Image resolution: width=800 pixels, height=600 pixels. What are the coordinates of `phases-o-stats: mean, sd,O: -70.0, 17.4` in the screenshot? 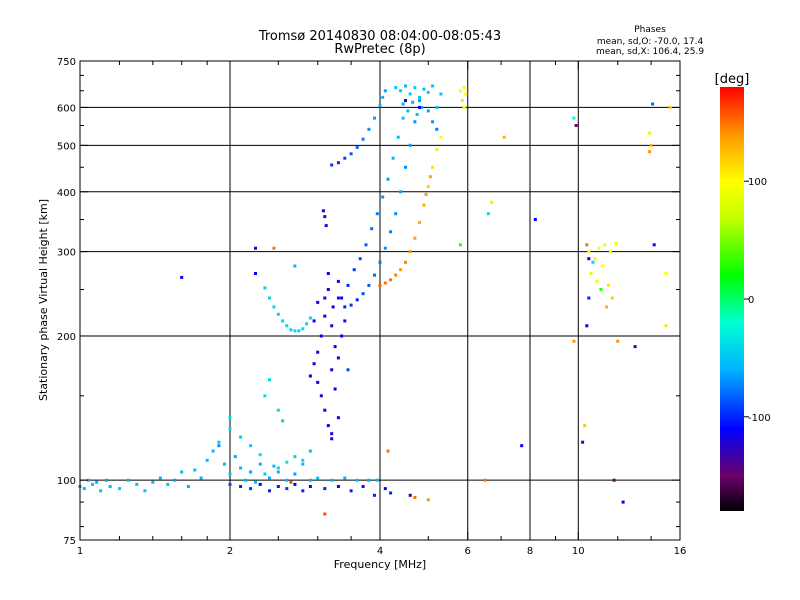 It's located at (650, 42).